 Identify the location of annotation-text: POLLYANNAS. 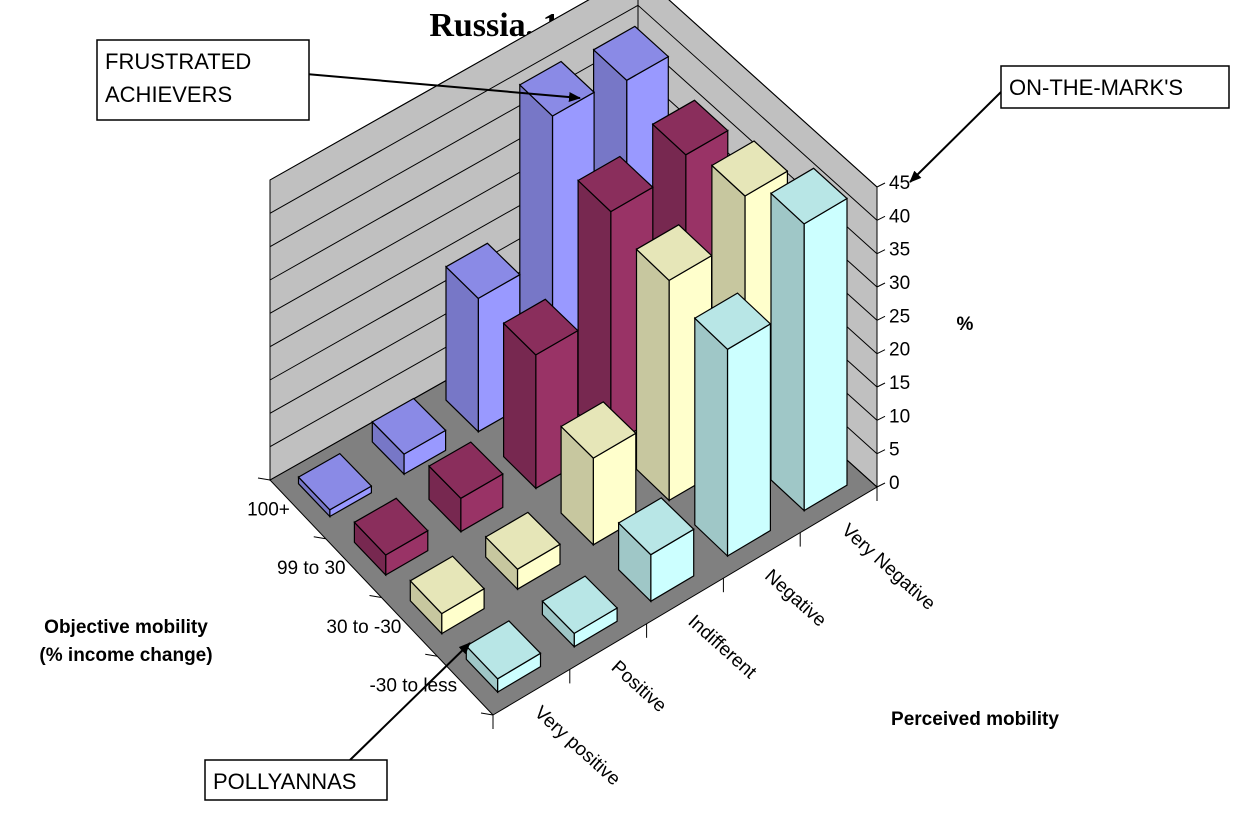
(284, 781).